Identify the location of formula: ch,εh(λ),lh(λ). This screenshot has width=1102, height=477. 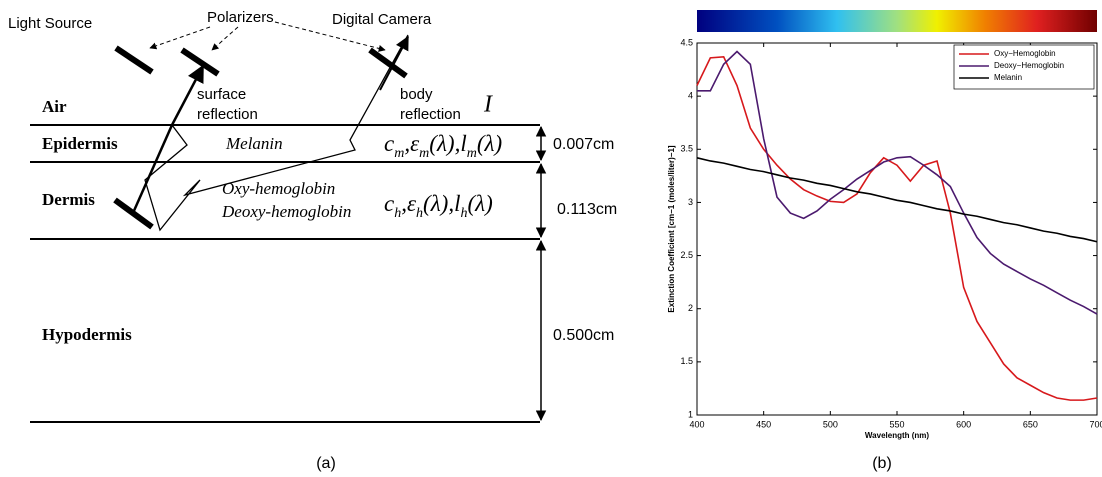
(438, 205).